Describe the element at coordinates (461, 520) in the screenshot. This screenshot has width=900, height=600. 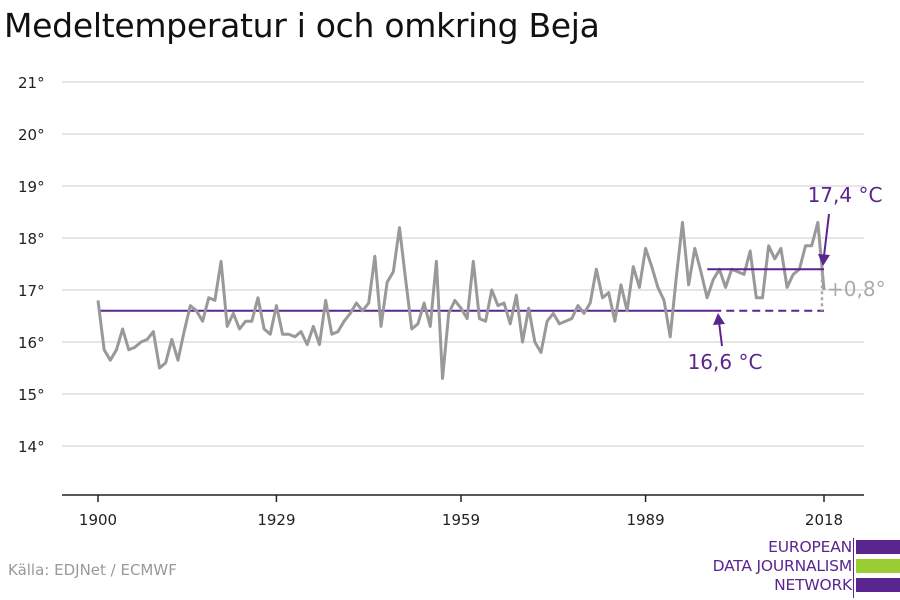
I see `x-tick-label: 1959` at that location.